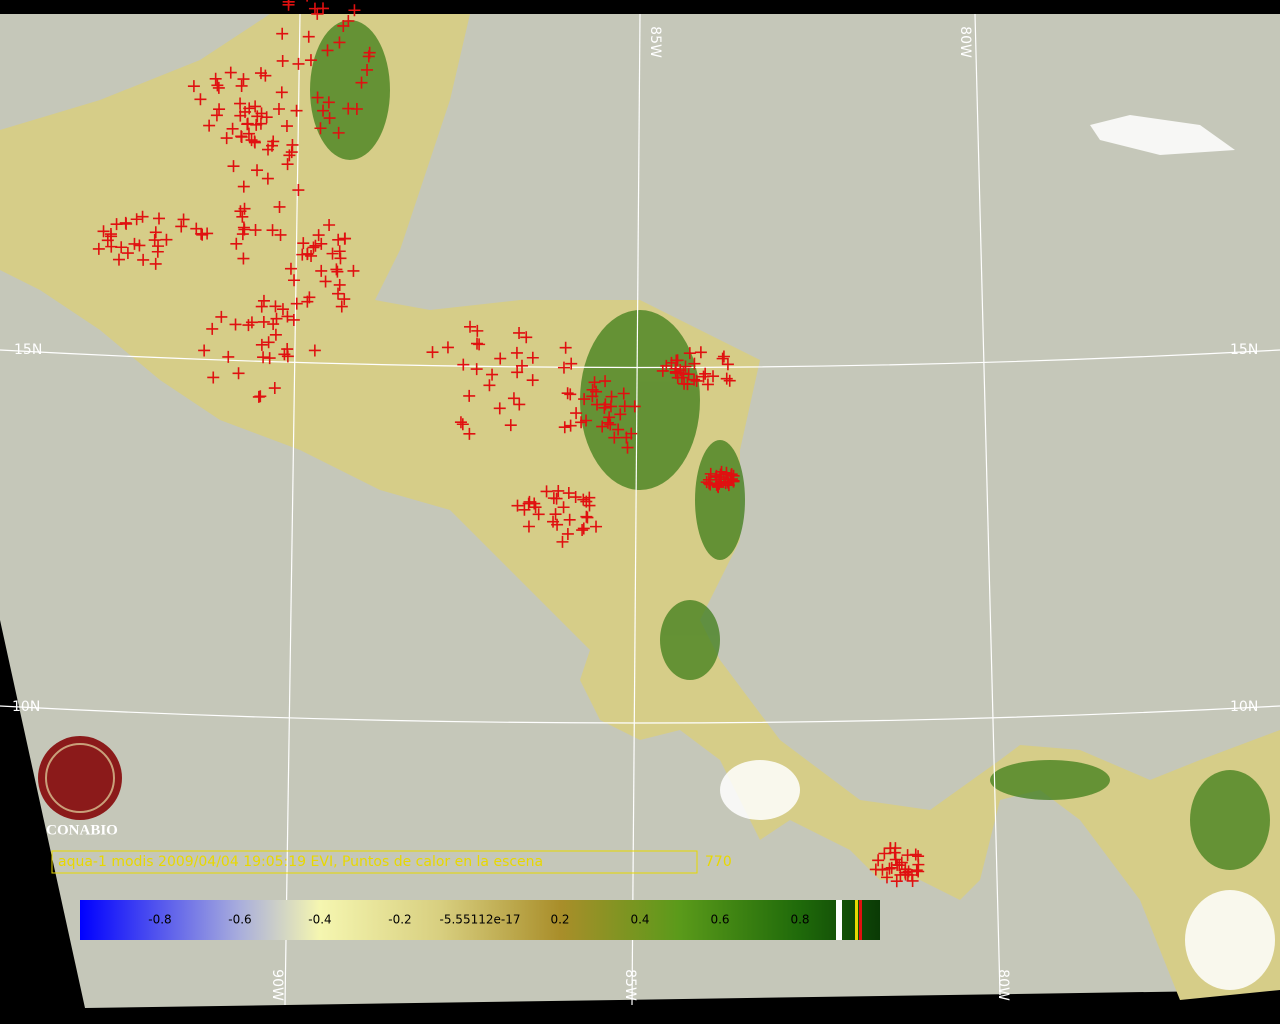 The image size is (1280, 1024). Describe the element at coordinates (1244, 350) in the screenshot. I see `grid-label: 15N` at that location.